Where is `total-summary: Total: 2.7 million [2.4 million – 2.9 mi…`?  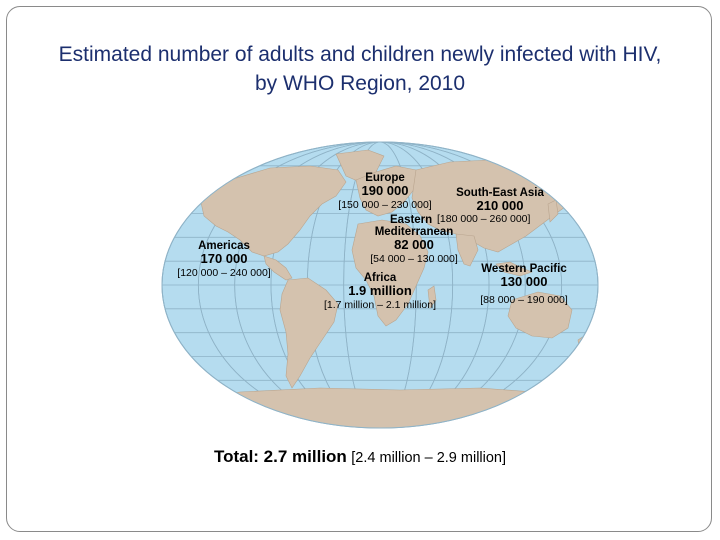
total-summary: Total: 2.7 million [2.4 million – 2.9 mi… is located at coordinates (360, 457).